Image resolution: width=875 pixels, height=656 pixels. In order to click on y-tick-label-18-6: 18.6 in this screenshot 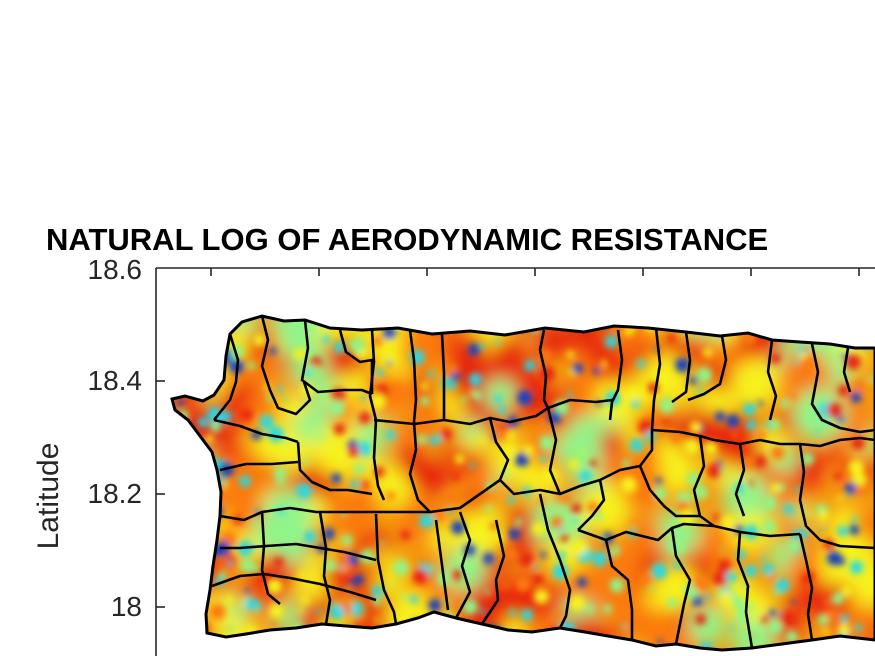, I will do `click(115, 269)`.